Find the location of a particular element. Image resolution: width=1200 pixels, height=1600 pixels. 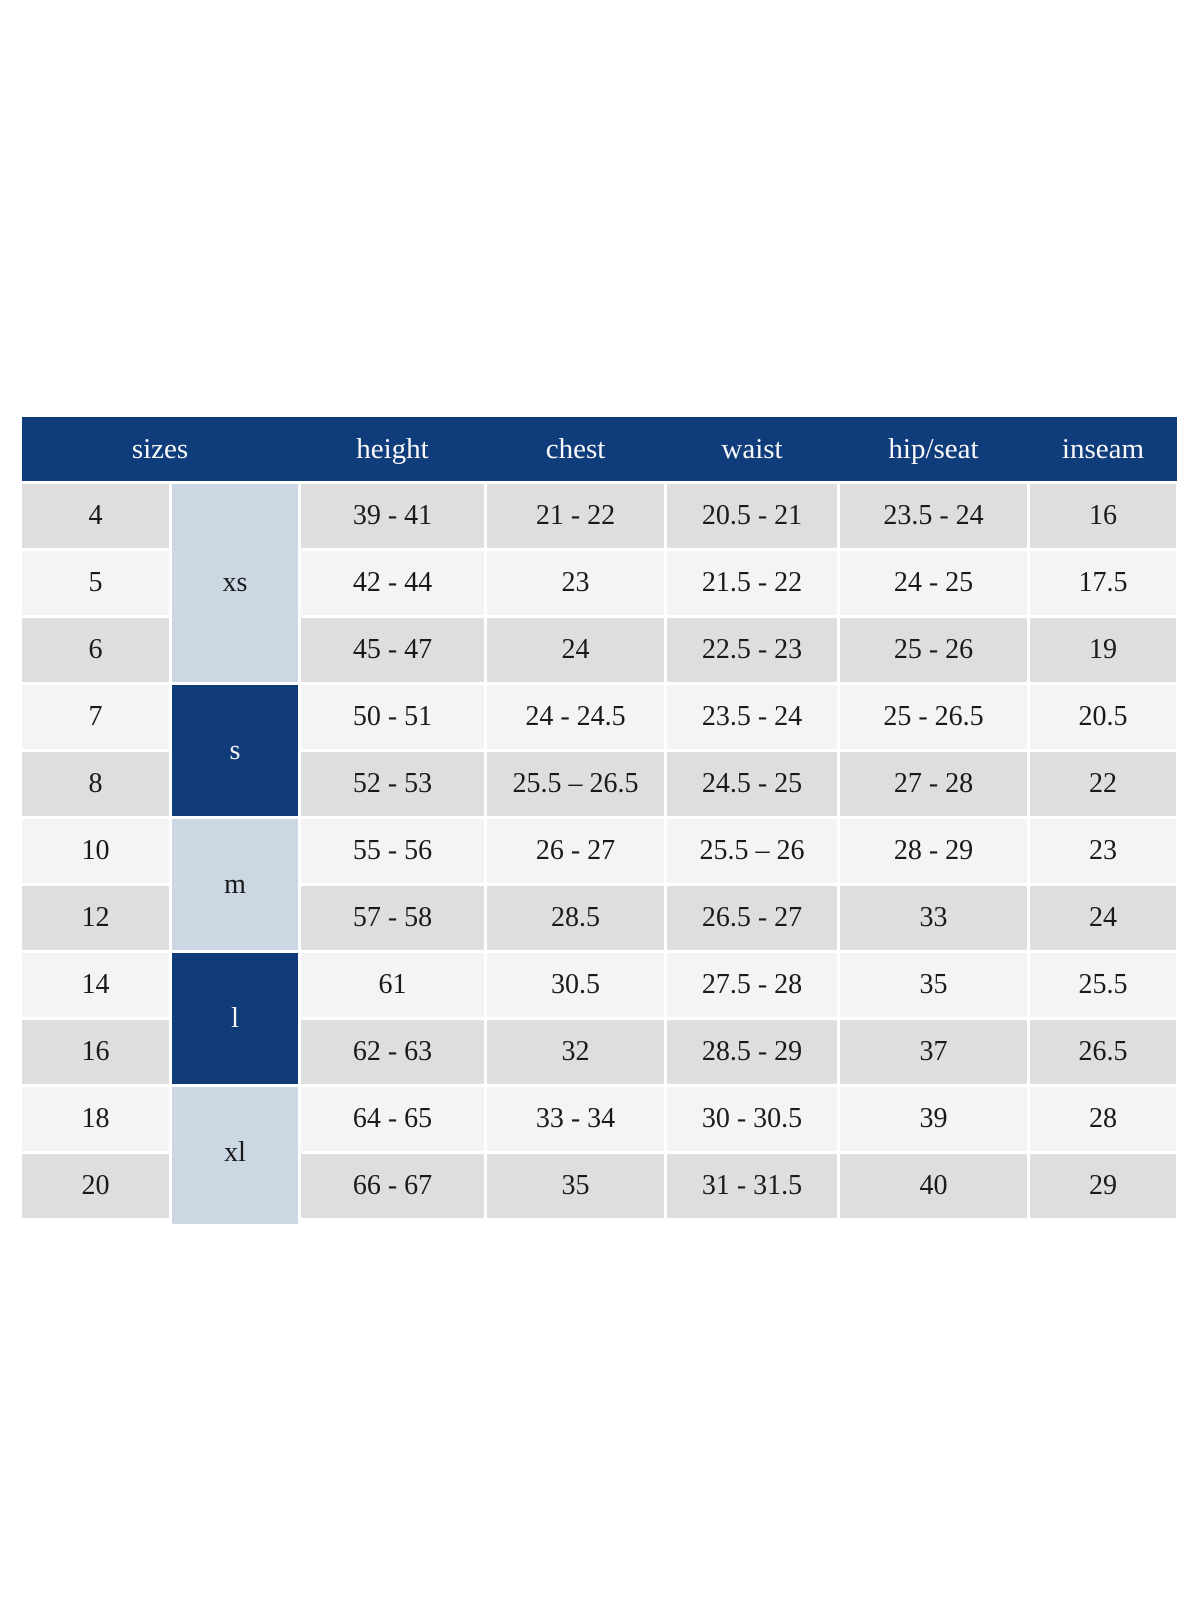

hip-seat-cell: 33 is located at coordinates (933, 918).